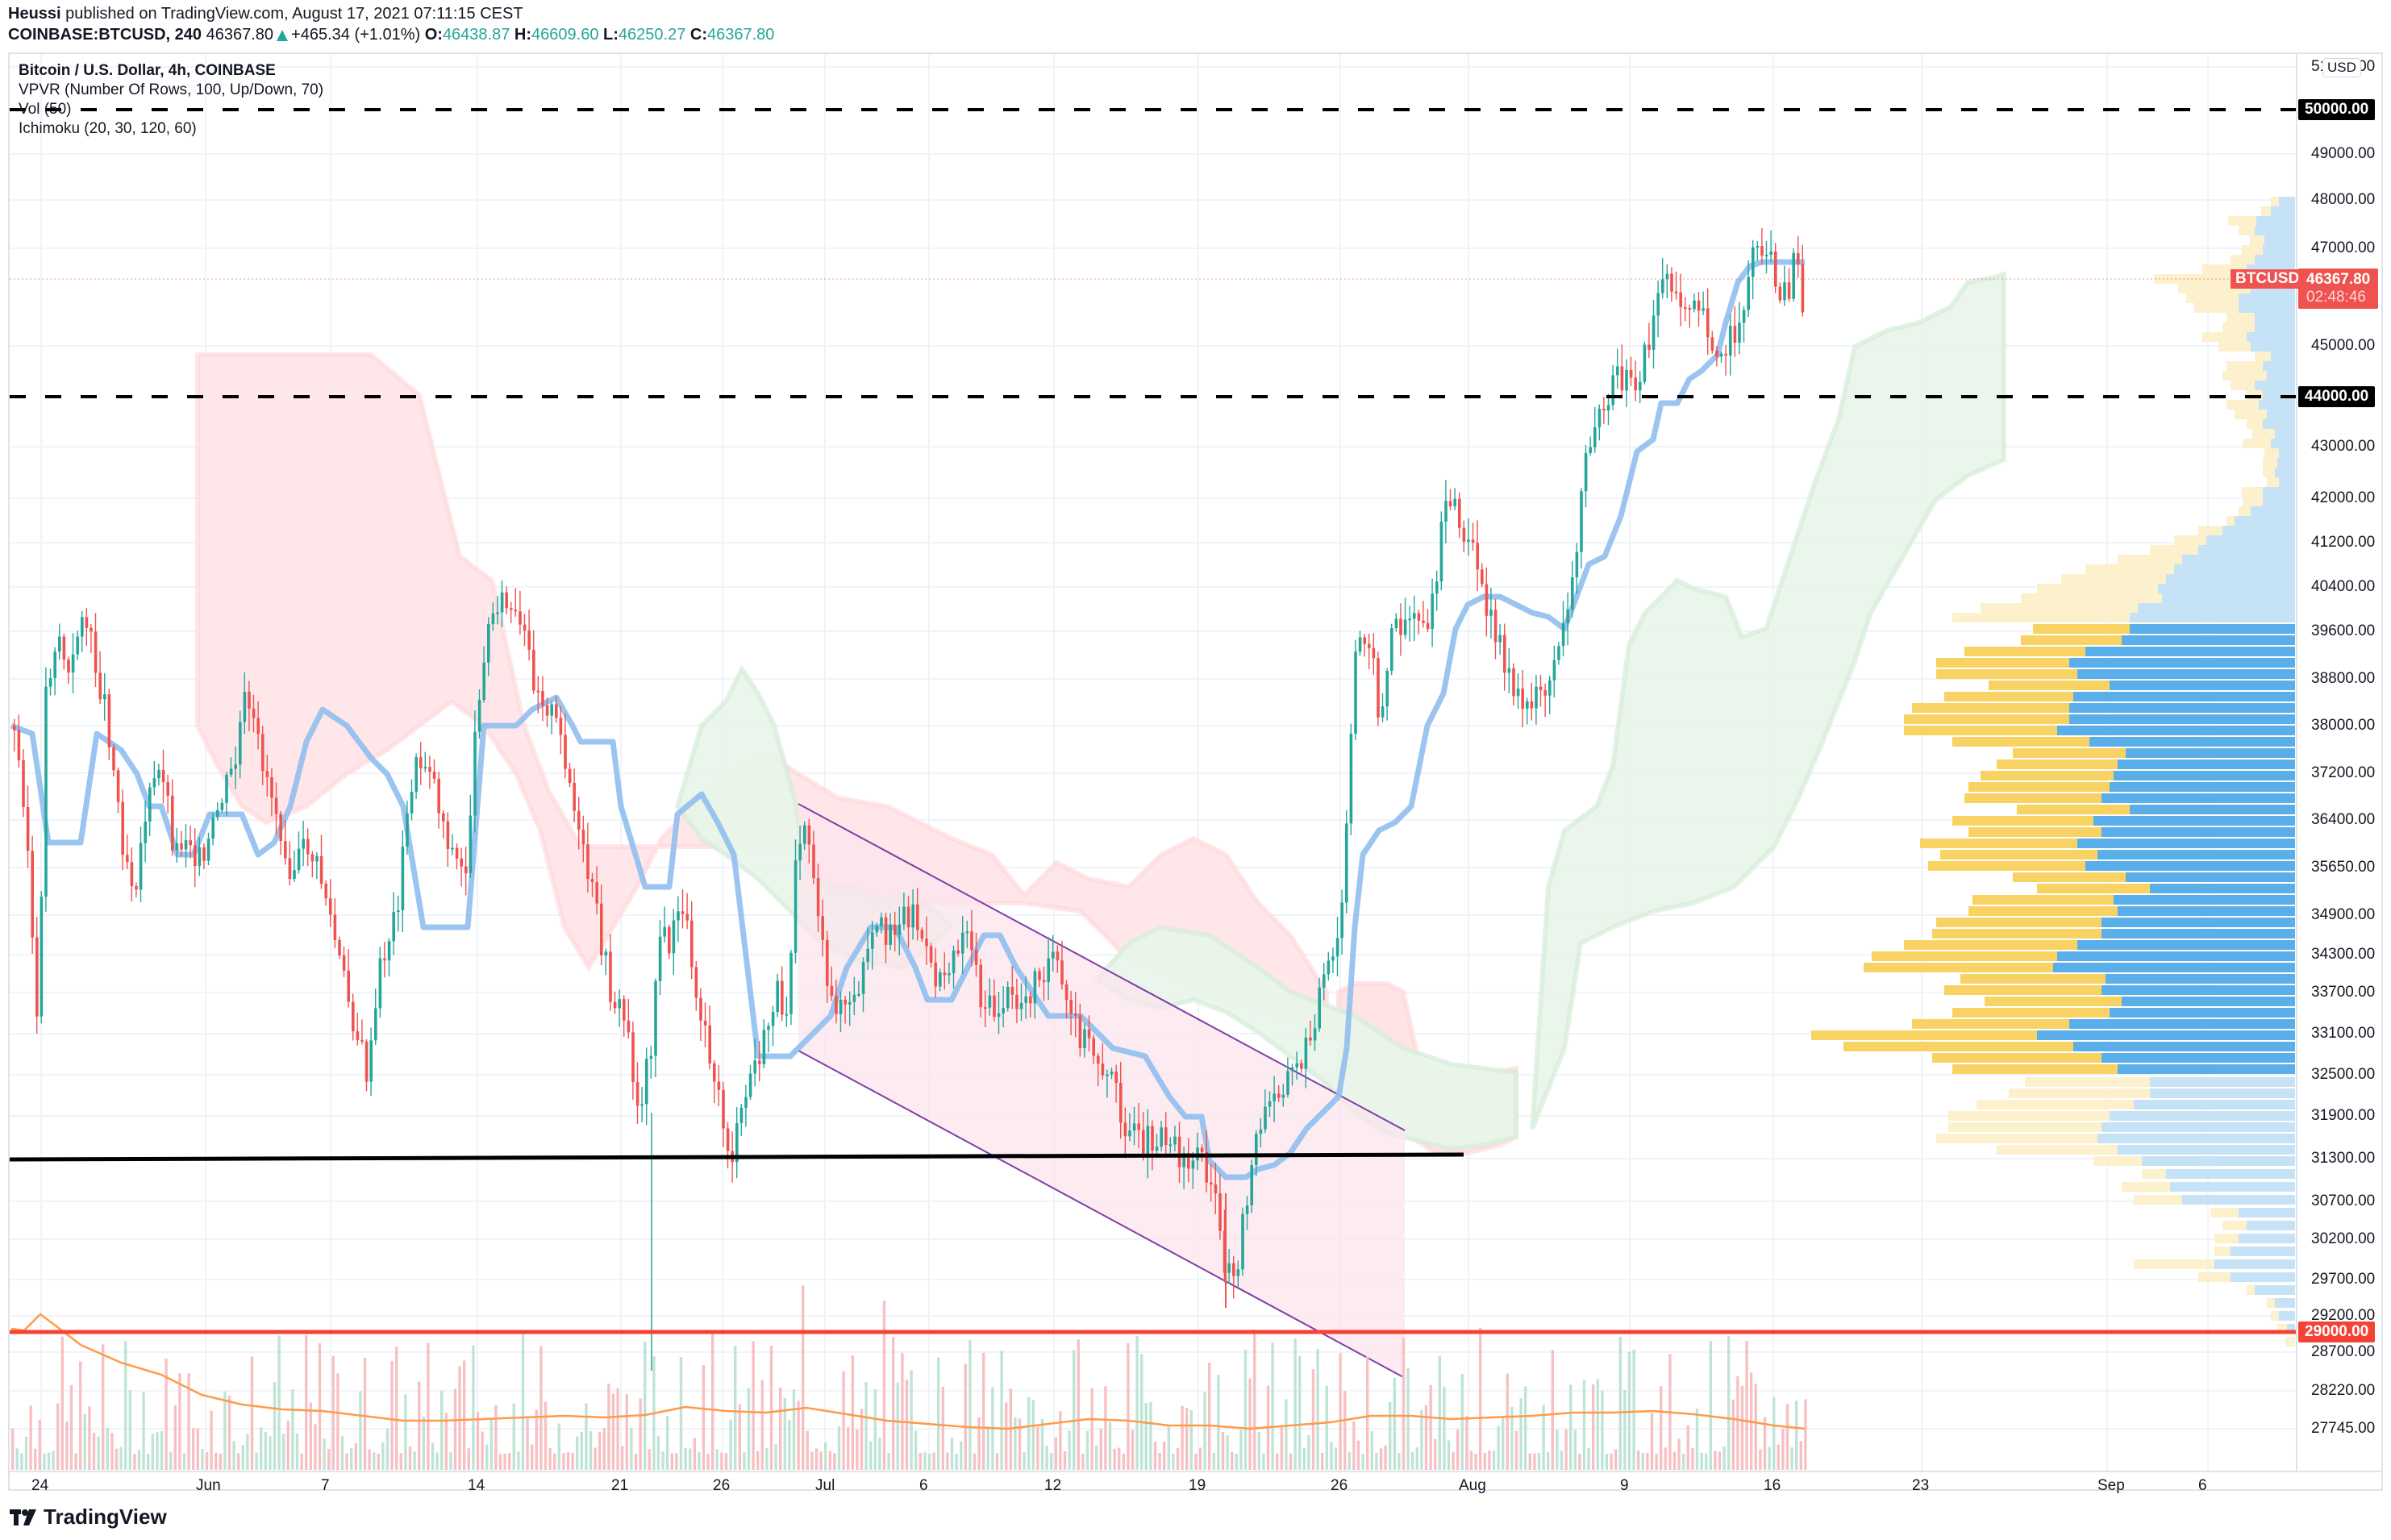 This screenshot has width=2391, height=1540. I want to click on time-tick-label: Aug, so click(1472, 1485).